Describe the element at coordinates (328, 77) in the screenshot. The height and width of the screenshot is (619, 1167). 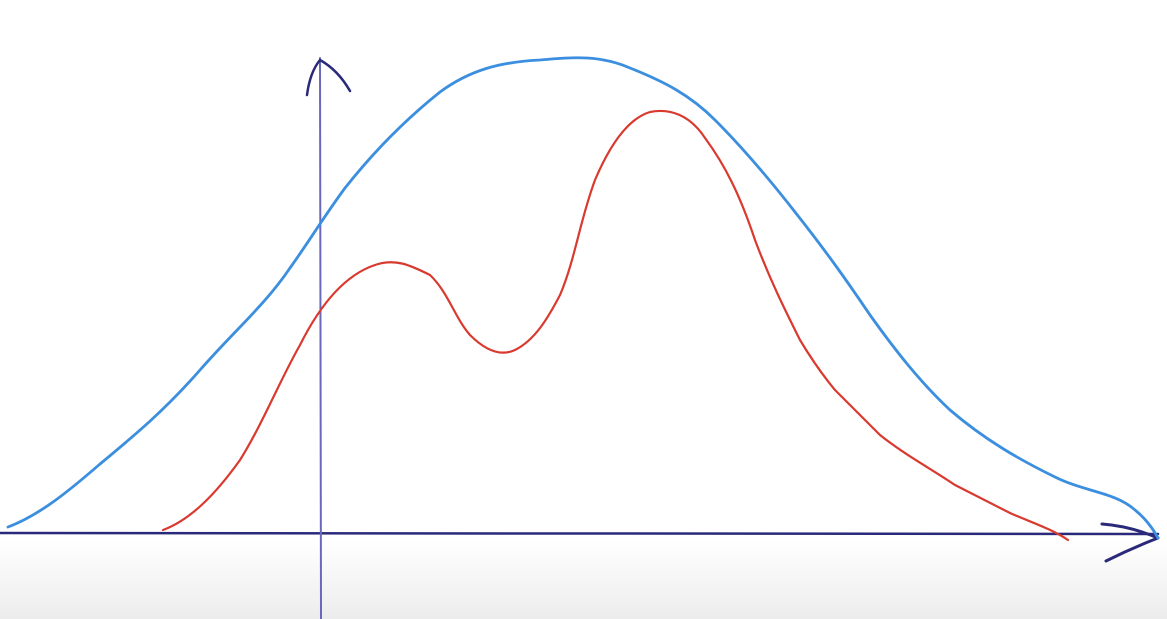
I see `arrowhead-up-icon` at that location.